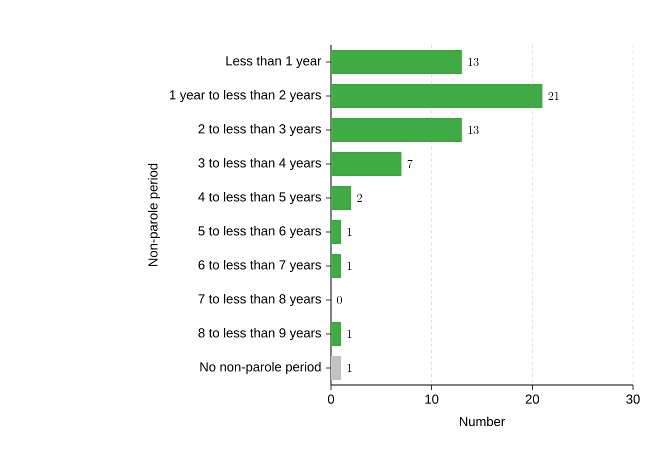 Image resolution: width=657 pixels, height=467 pixels. I want to click on x-tick-label: 10, so click(431, 399).